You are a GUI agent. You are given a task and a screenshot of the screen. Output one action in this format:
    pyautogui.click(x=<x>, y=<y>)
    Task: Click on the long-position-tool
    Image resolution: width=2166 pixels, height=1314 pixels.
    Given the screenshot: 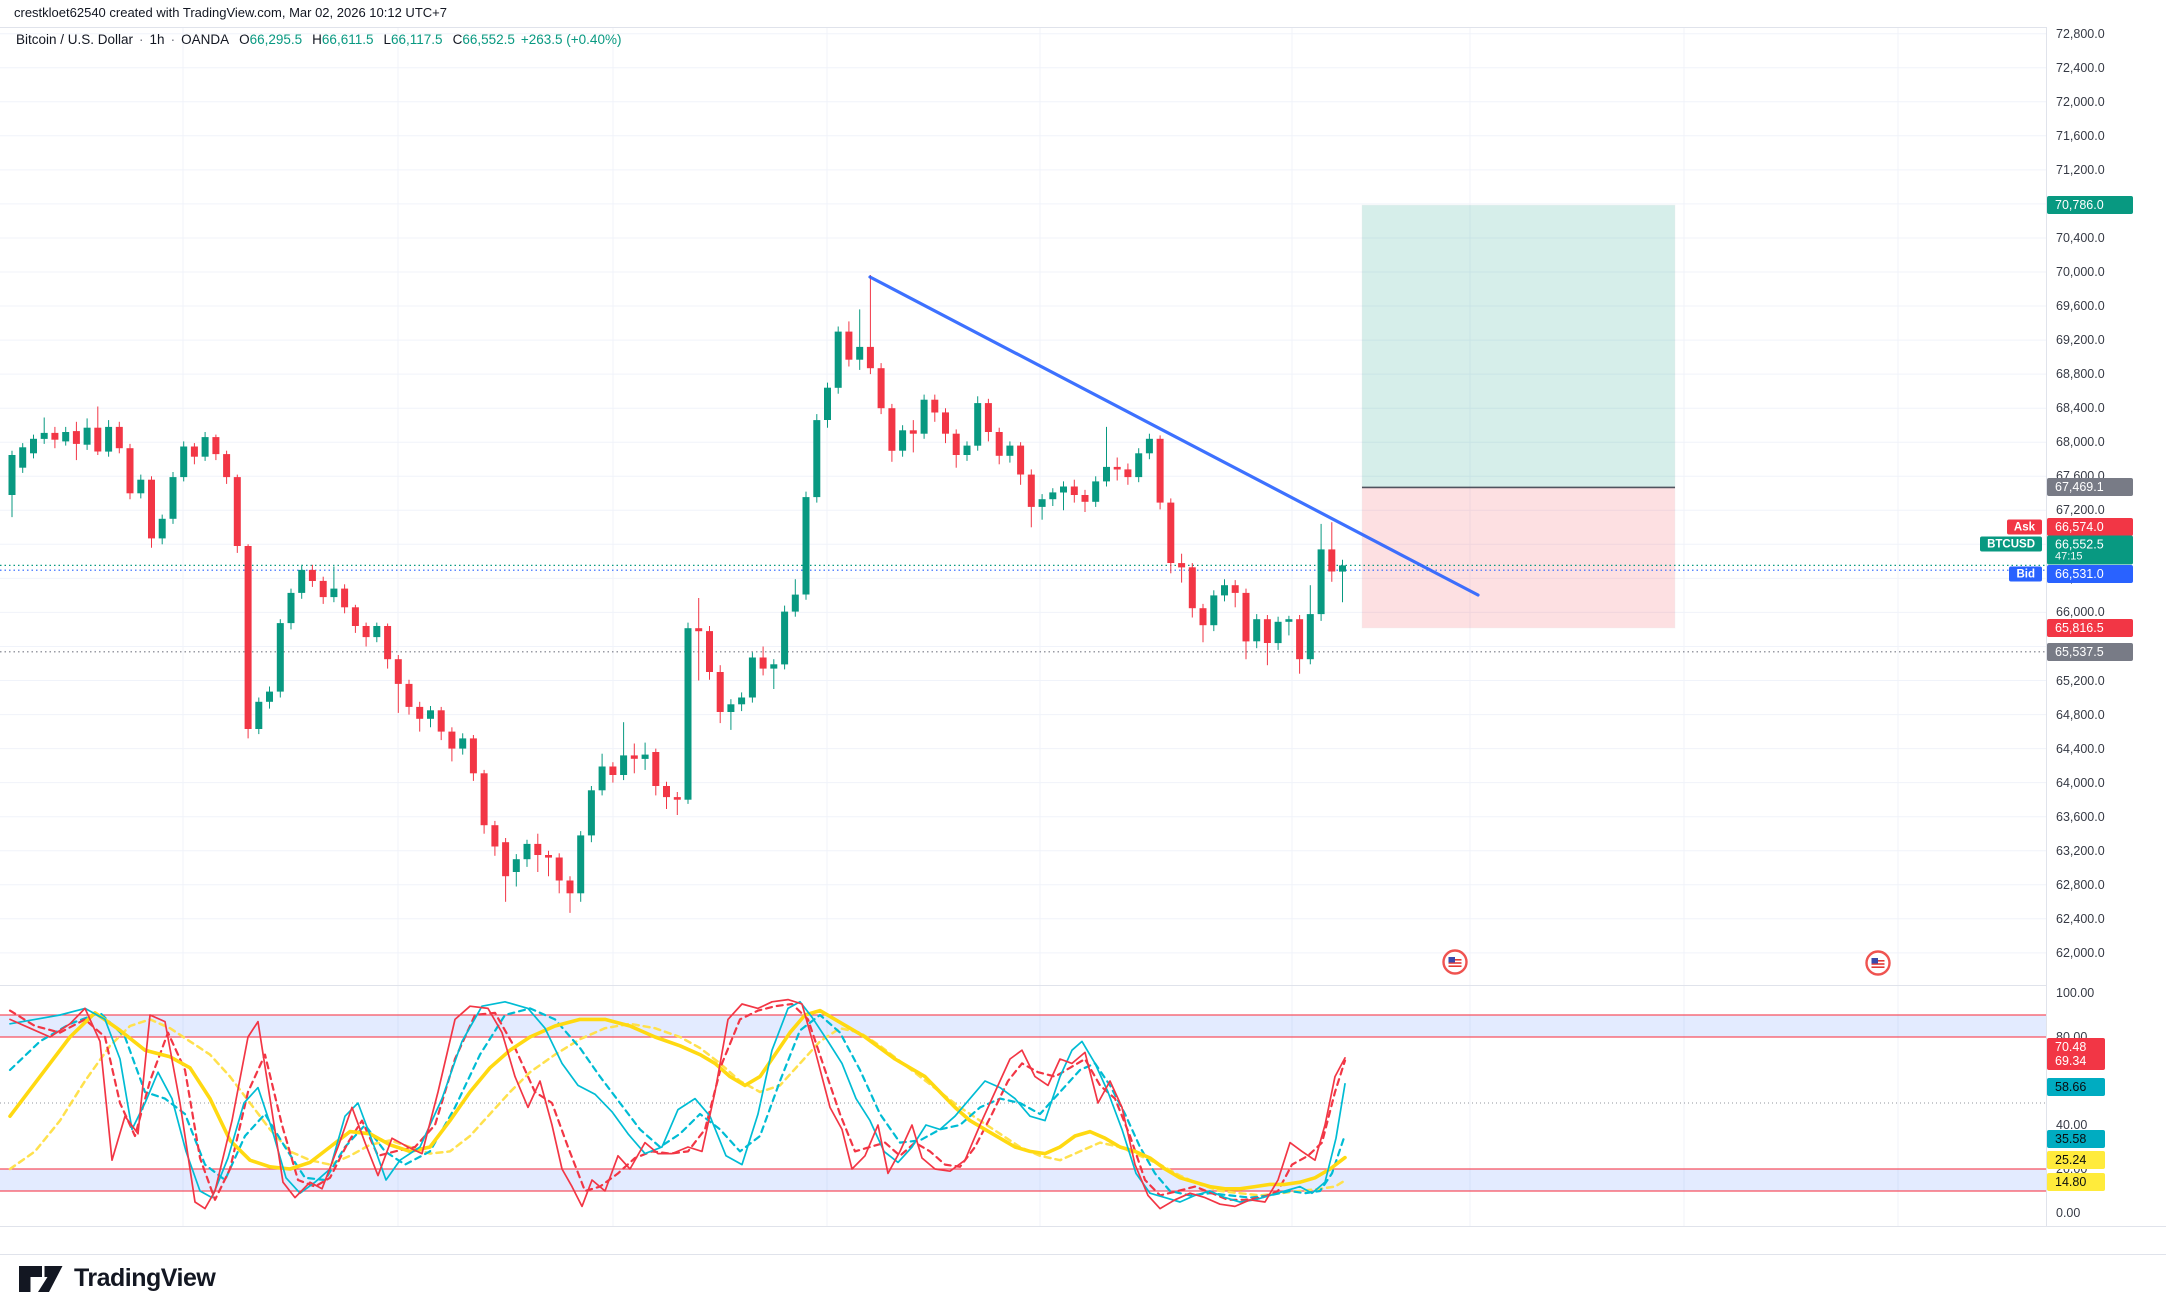 What is the action you would take?
    pyautogui.click(x=1518, y=416)
    